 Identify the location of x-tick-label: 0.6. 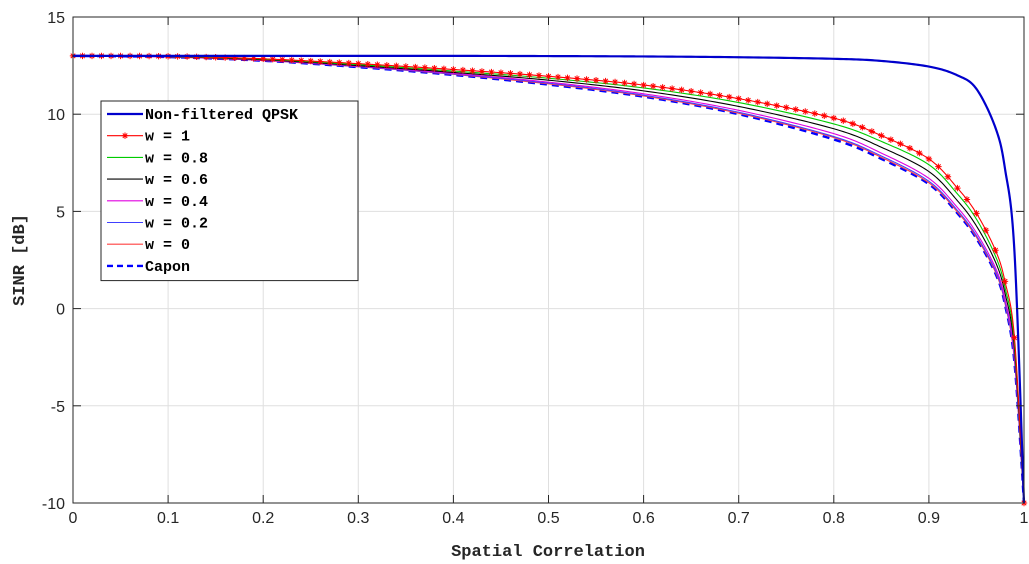
(643, 518).